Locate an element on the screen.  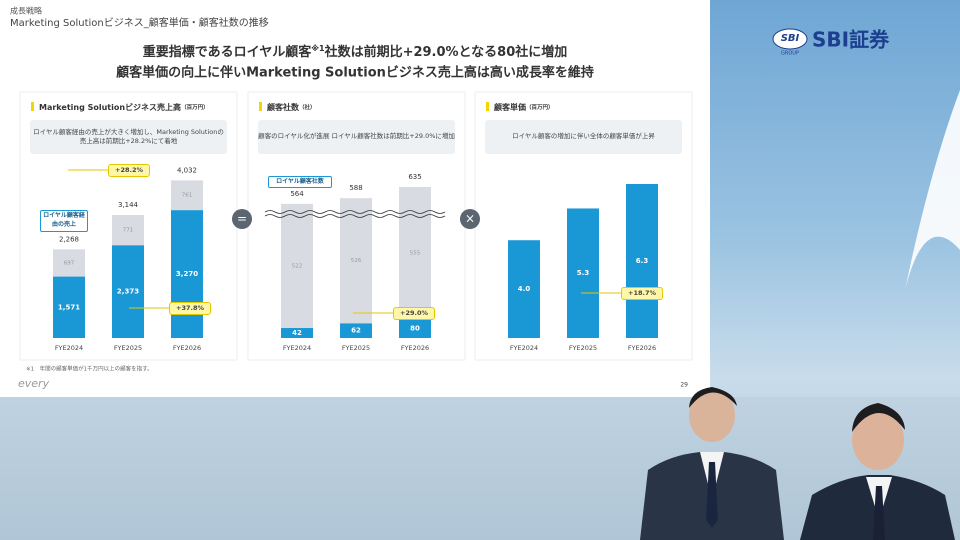
logo-mark: SBI is located at coordinates (790, 38).